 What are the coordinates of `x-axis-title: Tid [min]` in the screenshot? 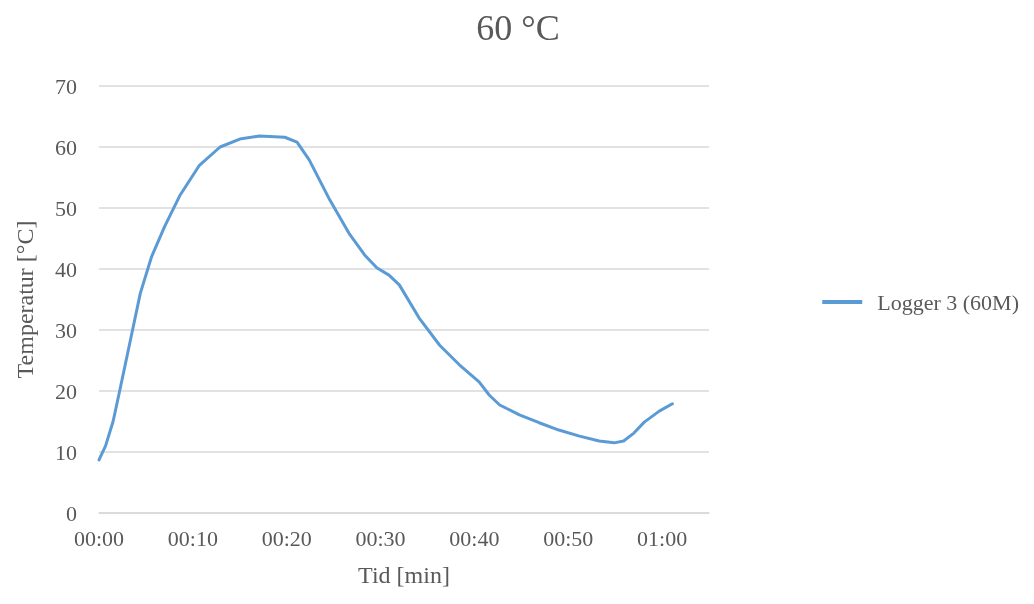 It's located at (404, 575).